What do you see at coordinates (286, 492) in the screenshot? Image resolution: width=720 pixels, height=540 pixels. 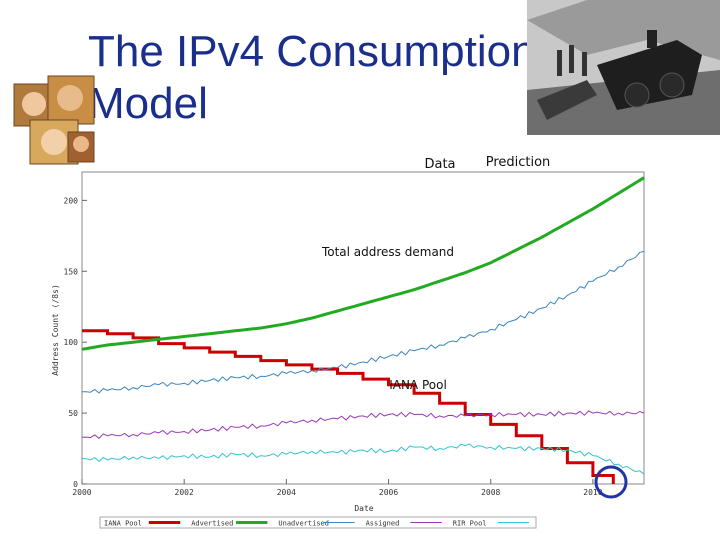 I see `x-tick-label: 2004` at bounding box center [286, 492].